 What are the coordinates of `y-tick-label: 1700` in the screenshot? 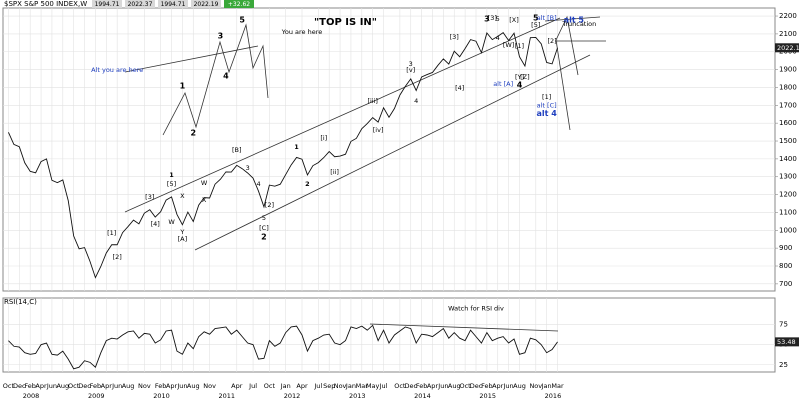 It's located at (788, 105).